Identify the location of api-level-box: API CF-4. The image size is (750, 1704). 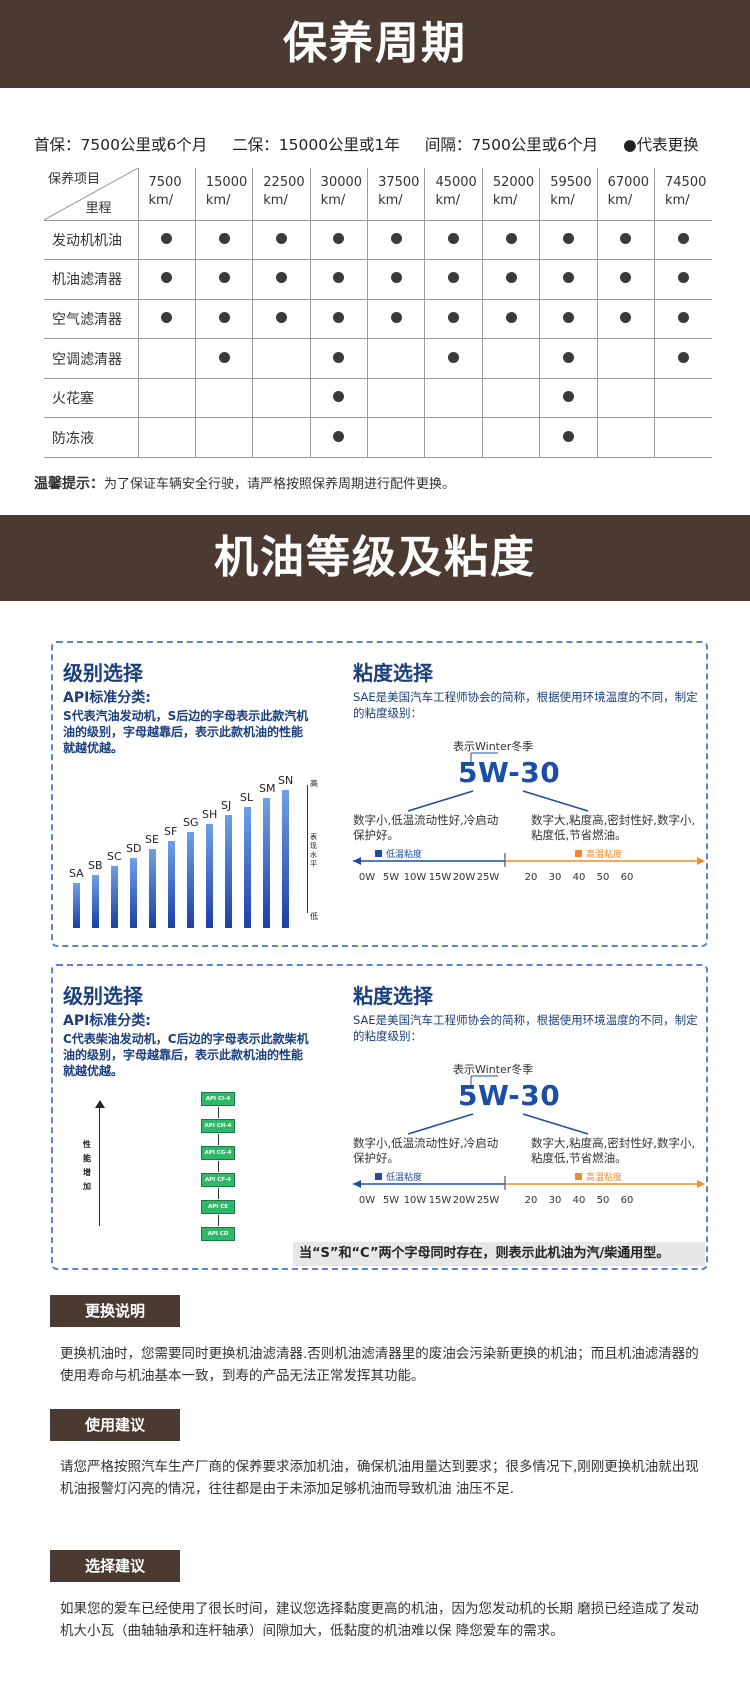
(218, 1180).